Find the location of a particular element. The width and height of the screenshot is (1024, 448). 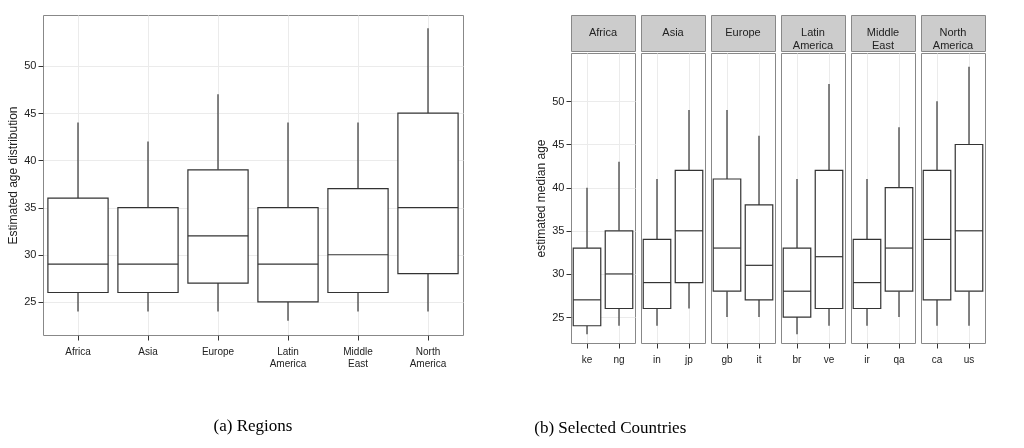

chart-title: North America is located at coordinates (953, 38).